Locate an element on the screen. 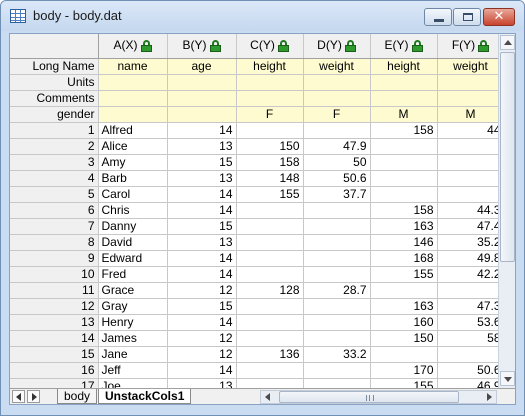  data-cell: 47.9 is located at coordinates (337, 146).